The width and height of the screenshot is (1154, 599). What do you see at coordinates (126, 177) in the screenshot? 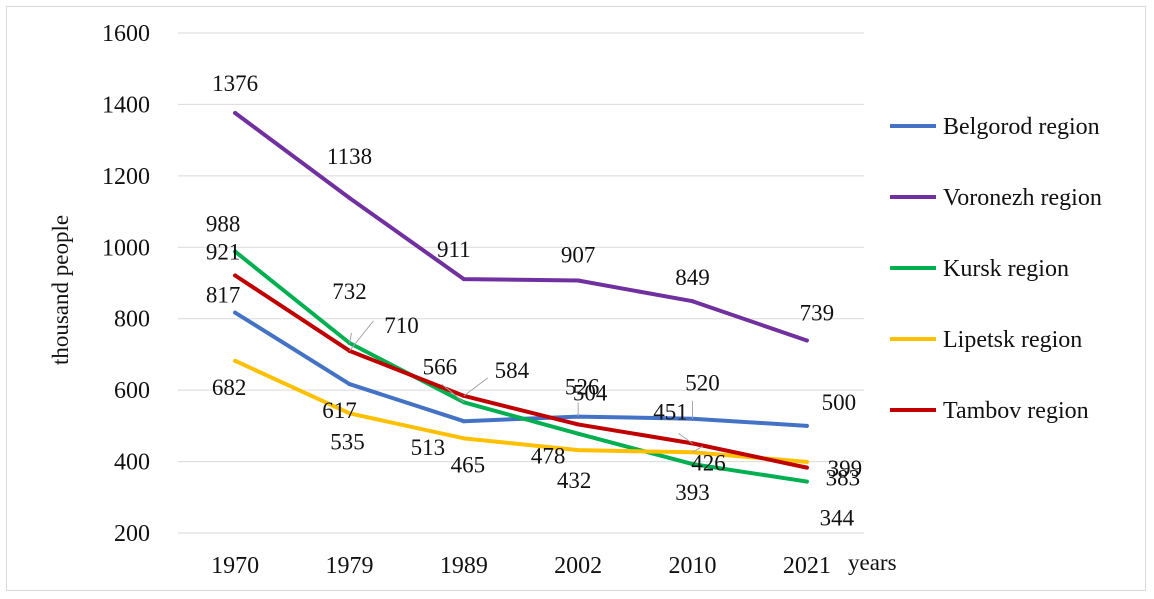
I see `y-tick-1200: 1200` at bounding box center [126, 177].